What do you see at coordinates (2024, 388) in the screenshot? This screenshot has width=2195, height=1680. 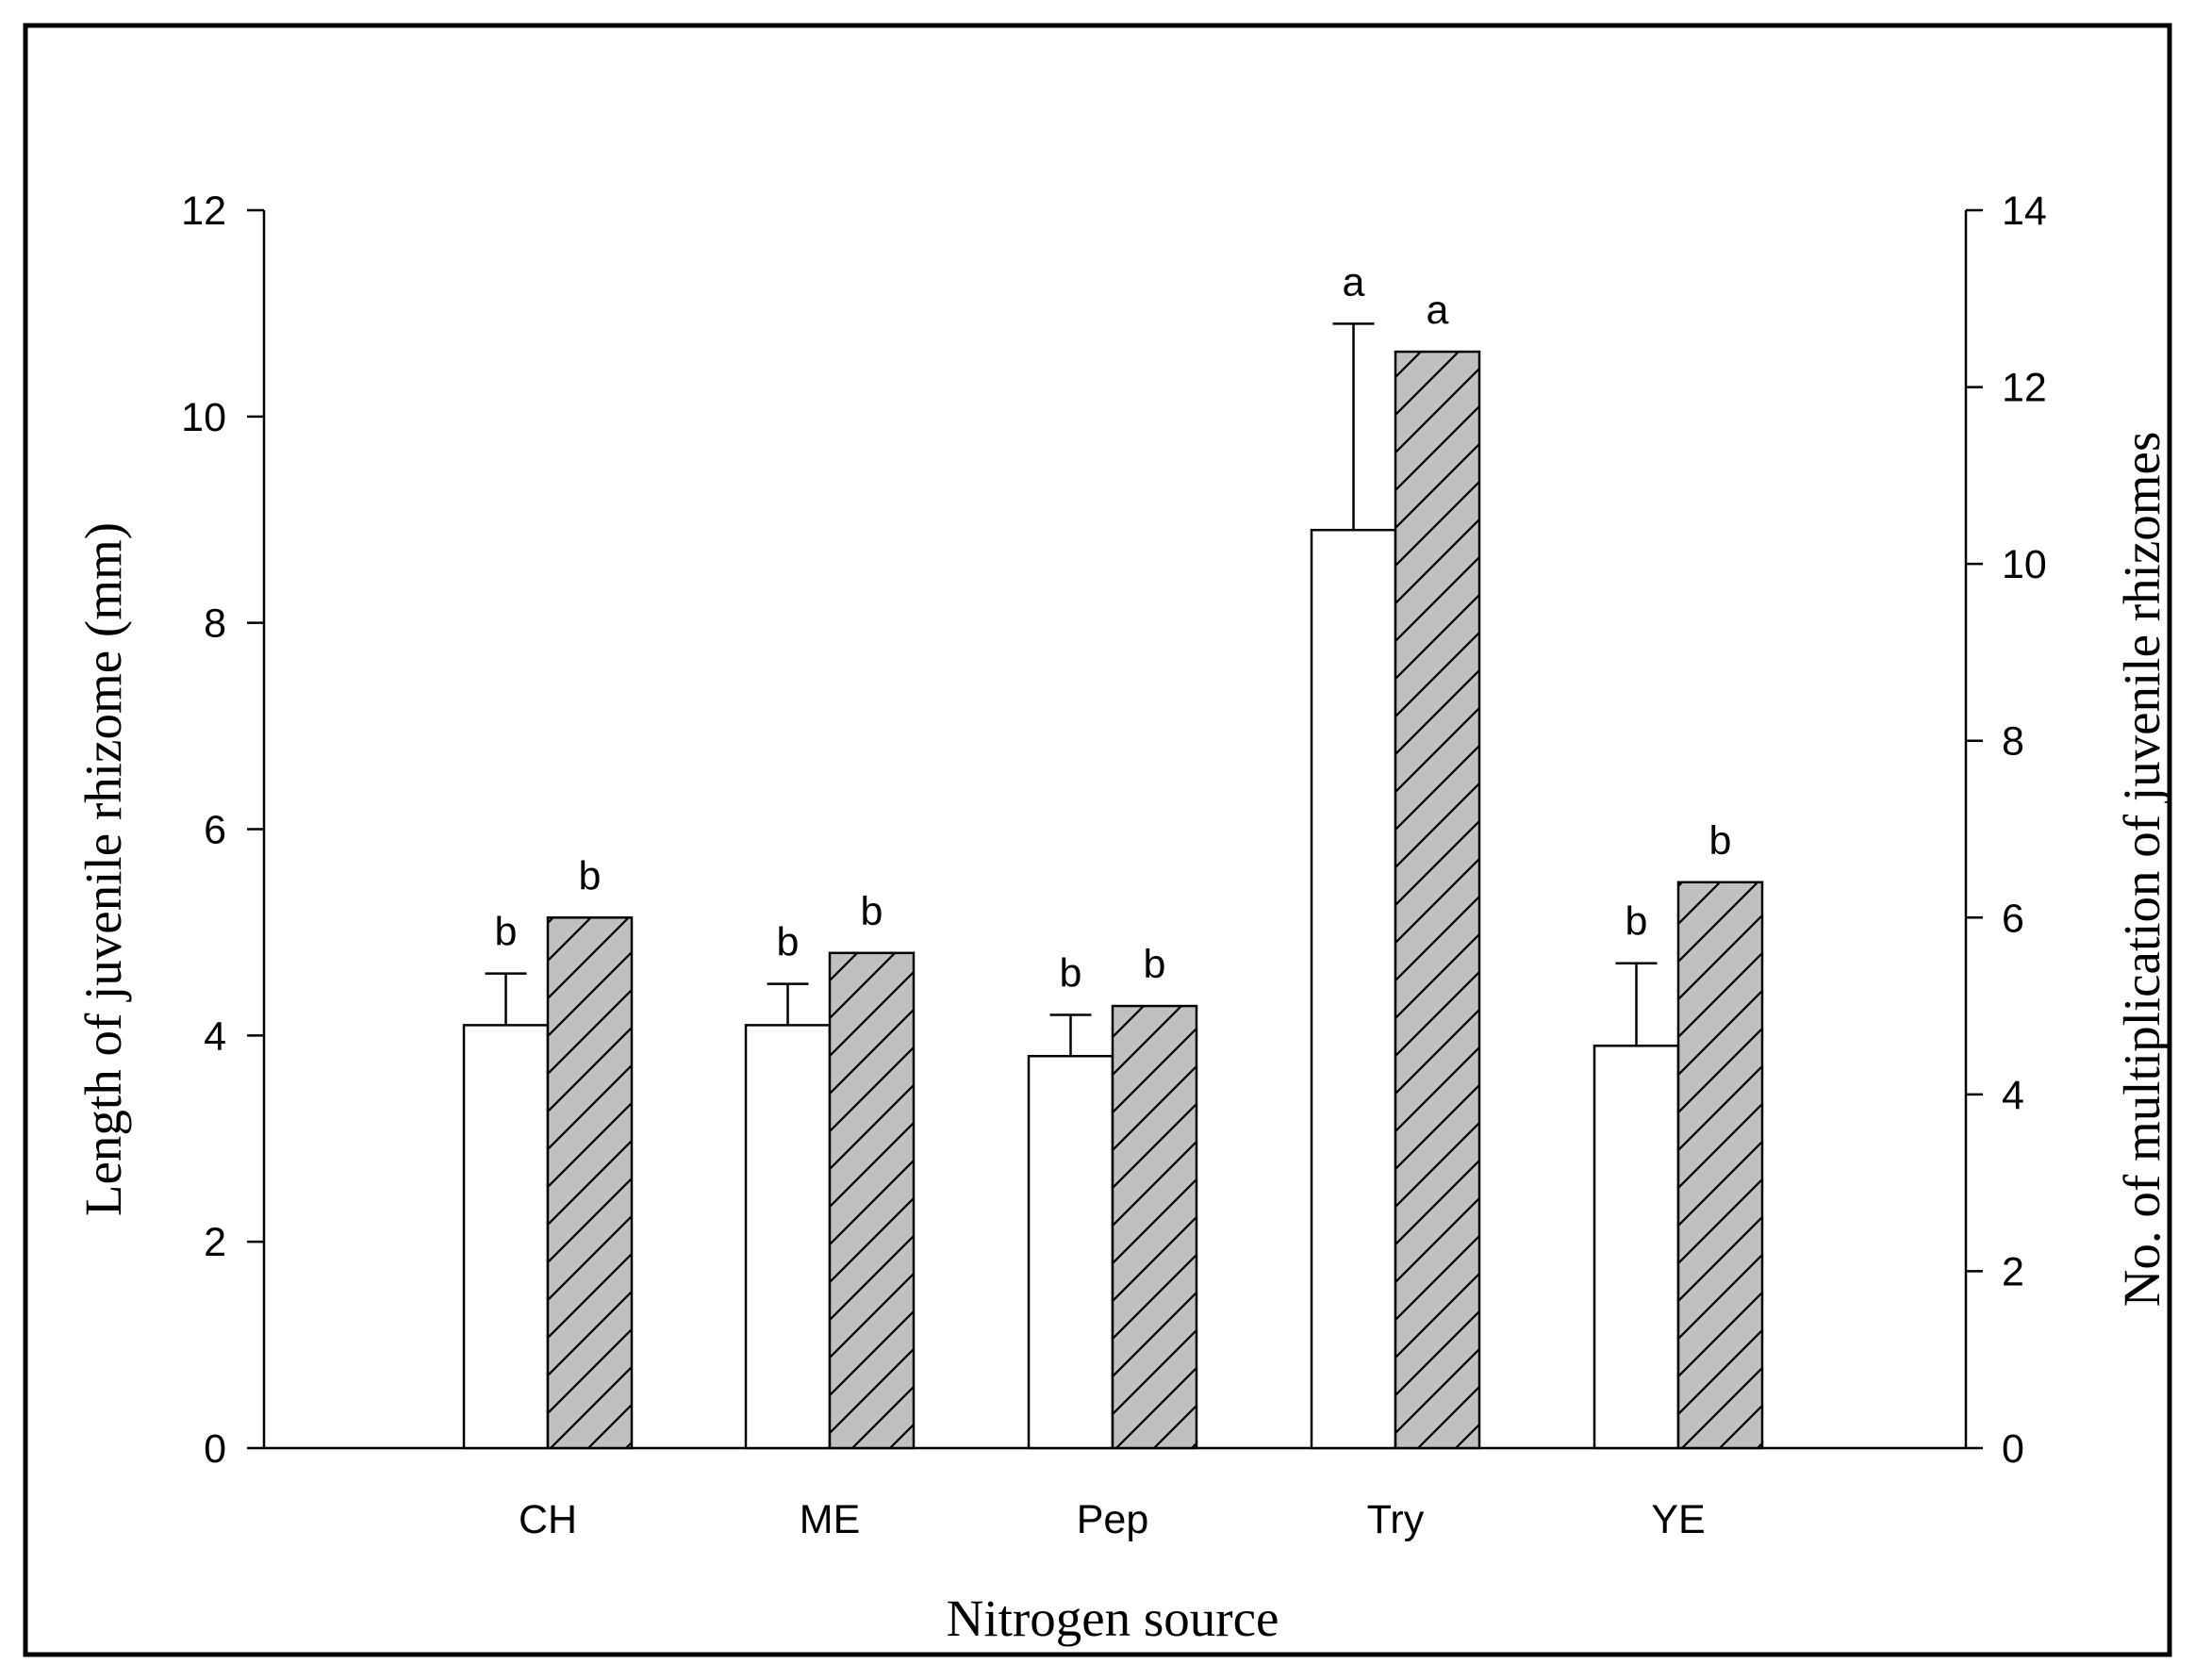 I see `y2-tick-label: 12` at bounding box center [2024, 388].